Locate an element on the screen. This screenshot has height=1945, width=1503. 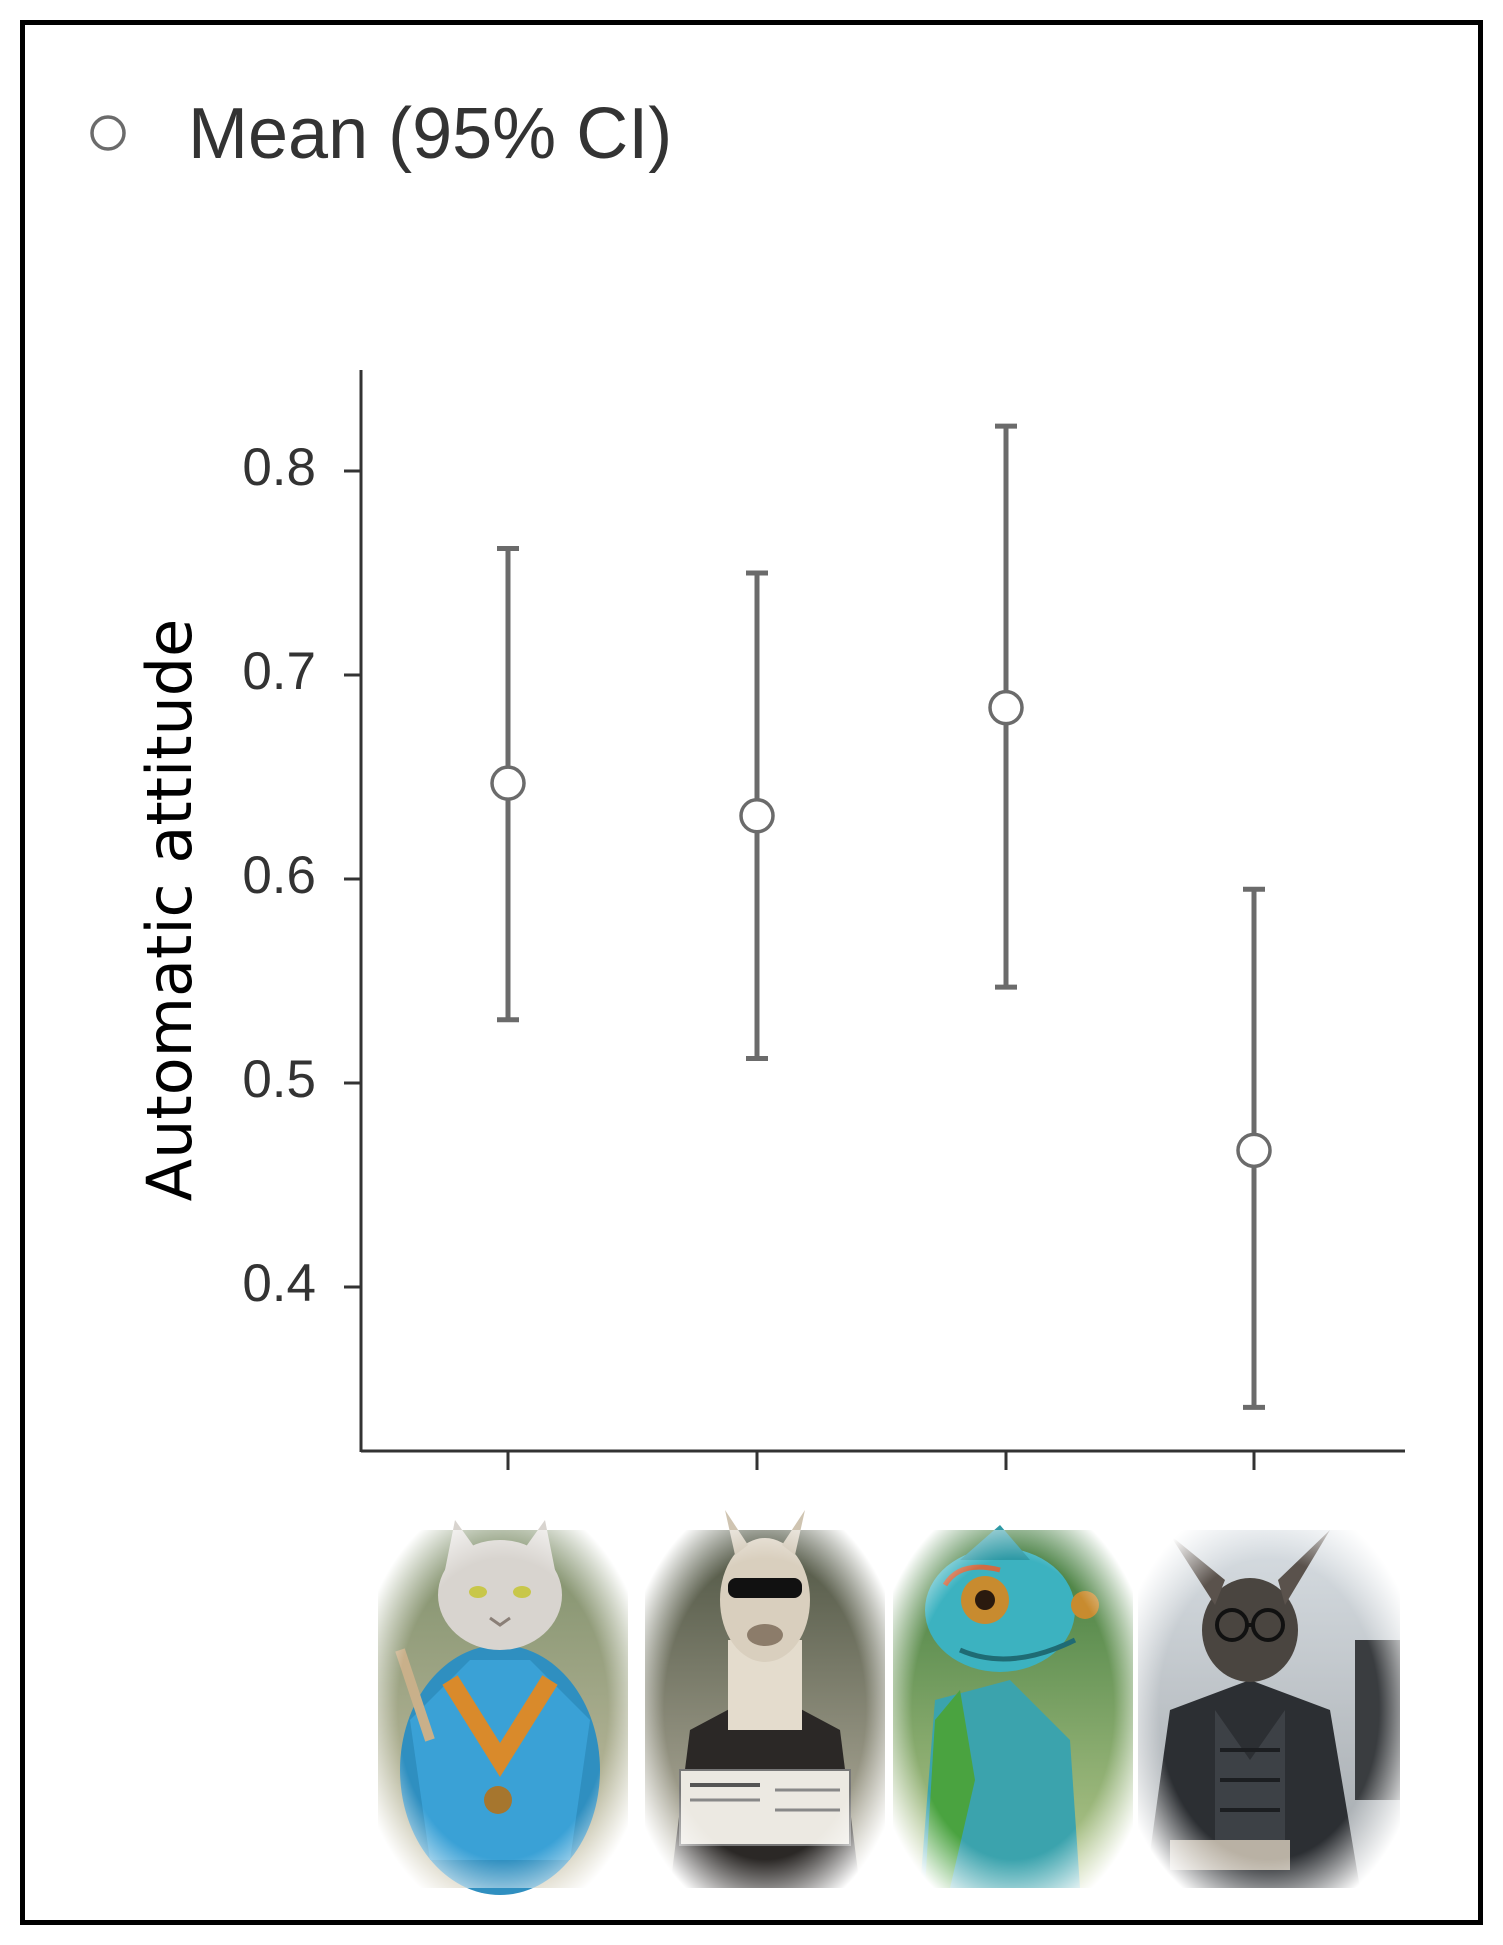
y-tick-label: 0.7 is located at coordinates (279, 671).